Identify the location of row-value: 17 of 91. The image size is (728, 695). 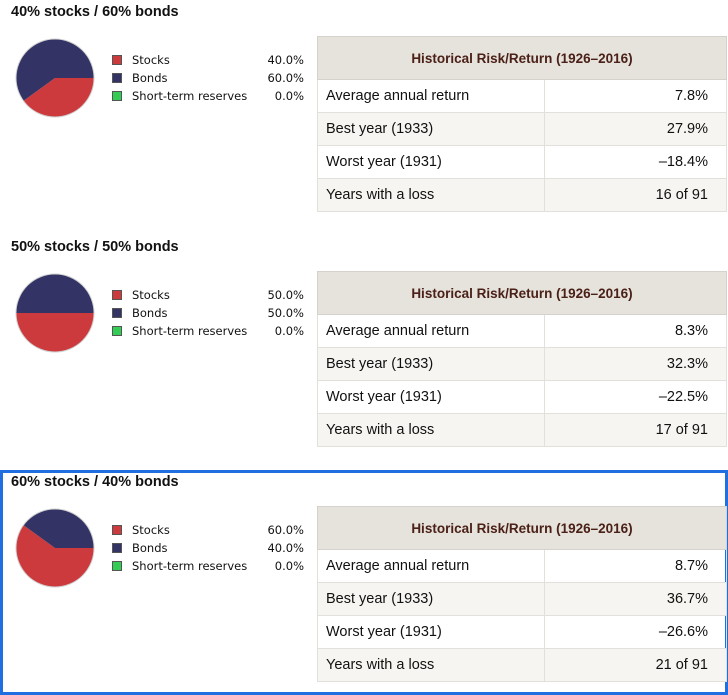
(635, 430).